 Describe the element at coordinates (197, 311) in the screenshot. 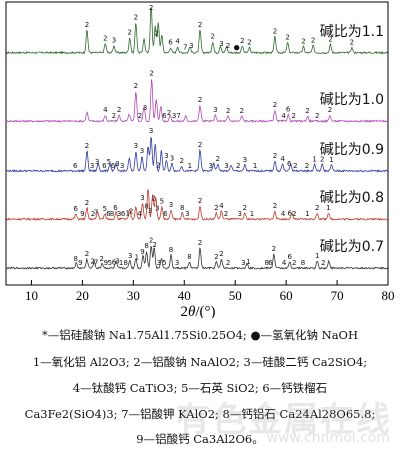

I see `x-axis-label: 2θ/(°)` at that location.